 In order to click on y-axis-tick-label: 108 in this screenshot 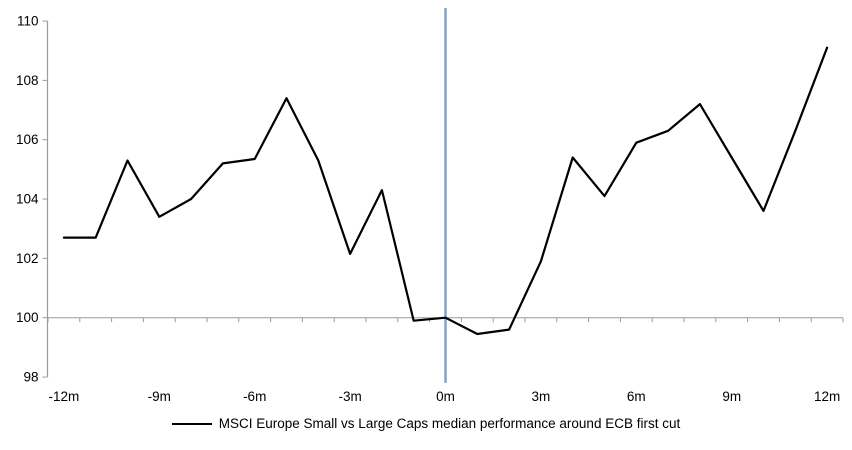, I will do `click(27, 80)`.